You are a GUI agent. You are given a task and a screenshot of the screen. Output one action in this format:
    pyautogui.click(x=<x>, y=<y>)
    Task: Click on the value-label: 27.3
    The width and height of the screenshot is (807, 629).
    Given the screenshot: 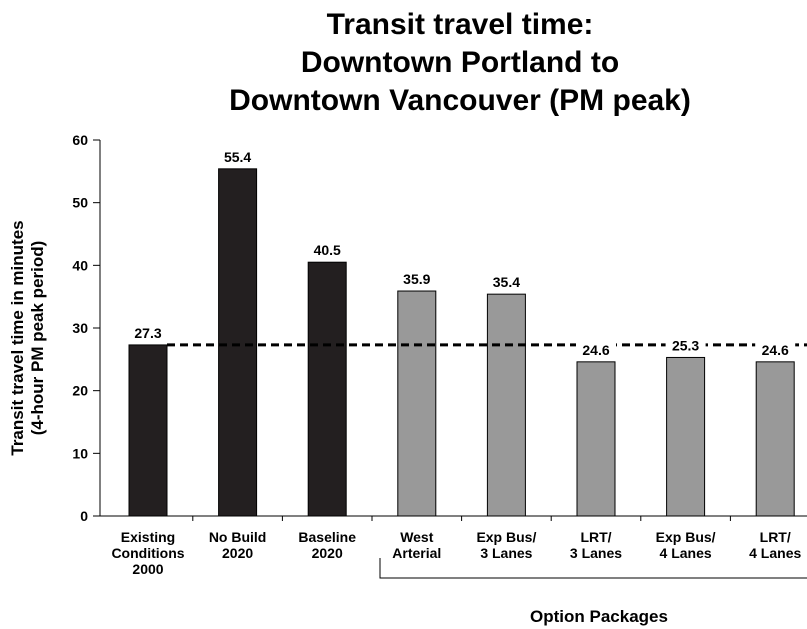 What is the action you would take?
    pyautogui.click(x=147, y=333)
    